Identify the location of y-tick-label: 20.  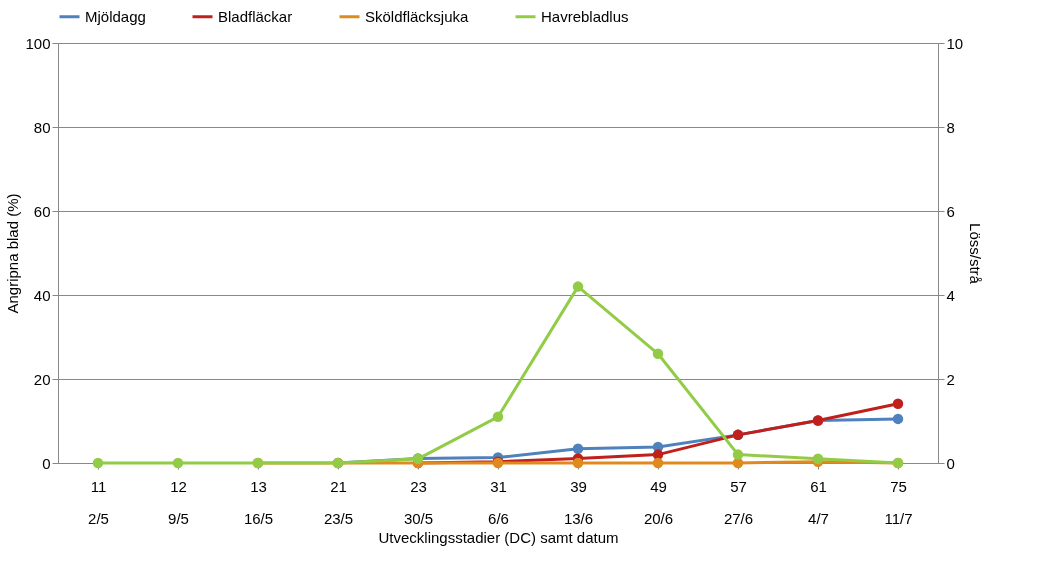
(42, 379).